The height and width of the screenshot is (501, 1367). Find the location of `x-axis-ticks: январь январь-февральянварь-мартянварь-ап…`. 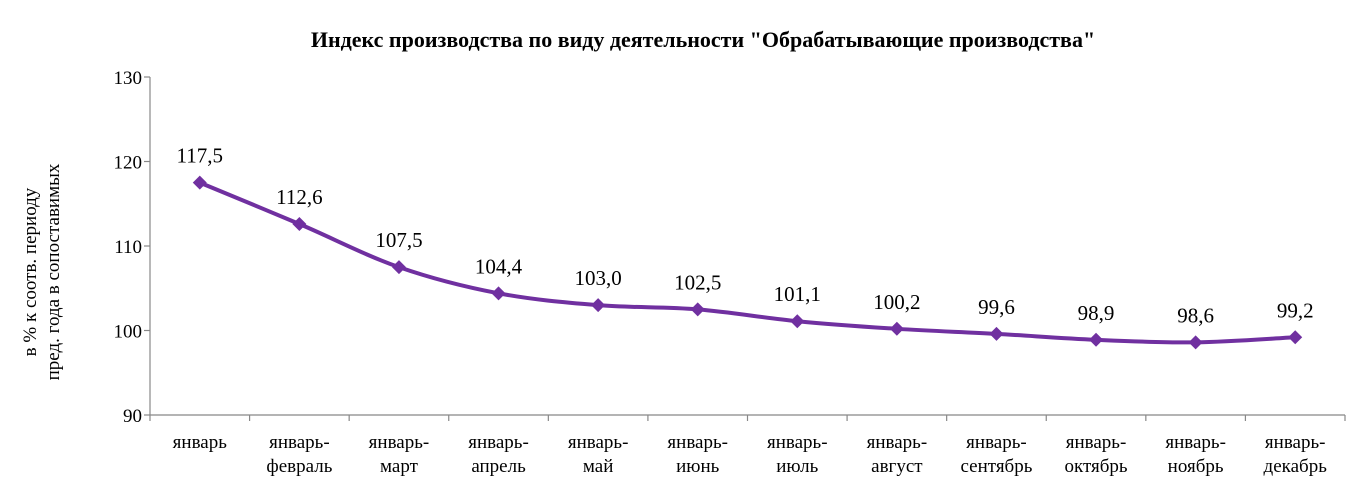

x-axis-ticks: январь январь-февральянварь-мартянварь-ап… is located at coordinates (747, 446).